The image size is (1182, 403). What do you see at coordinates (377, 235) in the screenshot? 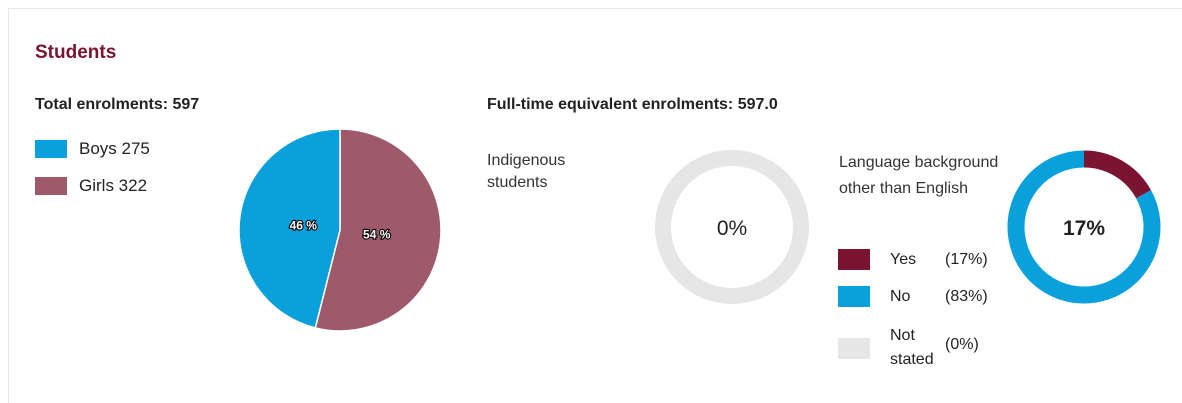
I see `pie-label-girls: 54 %` at bounding box center [377, 235].